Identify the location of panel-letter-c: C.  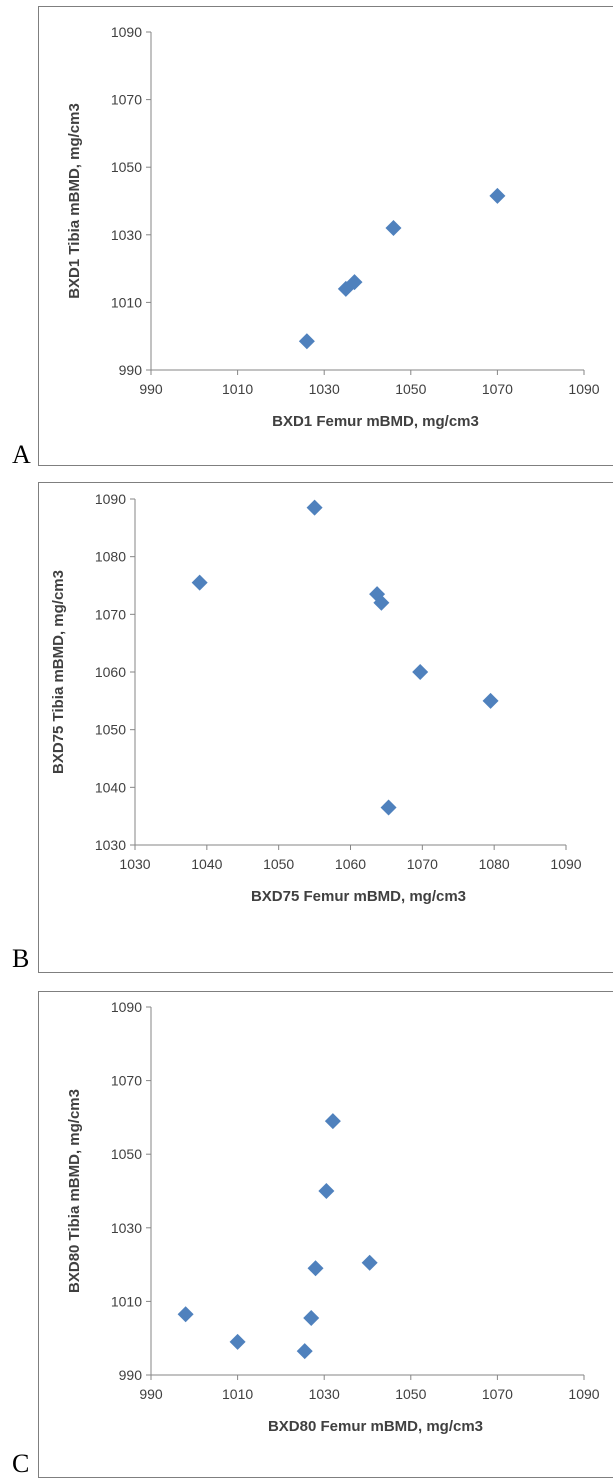
(21, 1463).